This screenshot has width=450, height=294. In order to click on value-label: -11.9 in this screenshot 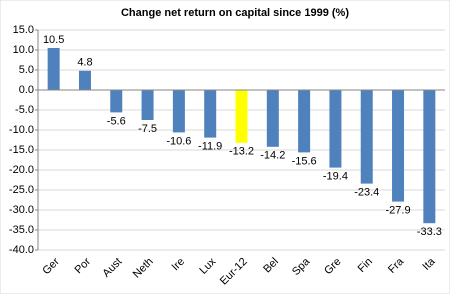, I will do `click(210, 147)`.